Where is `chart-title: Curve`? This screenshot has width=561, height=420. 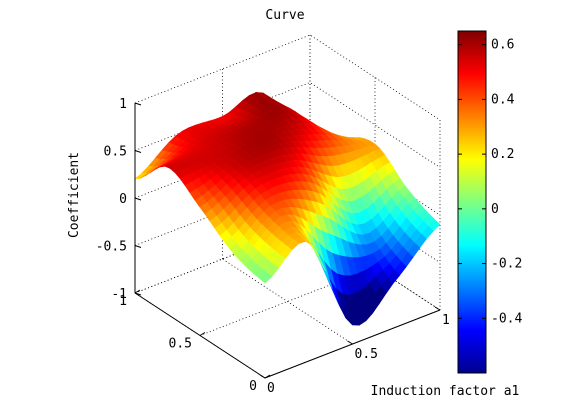
chart-title: Curve is located at coordinates (284, 15).